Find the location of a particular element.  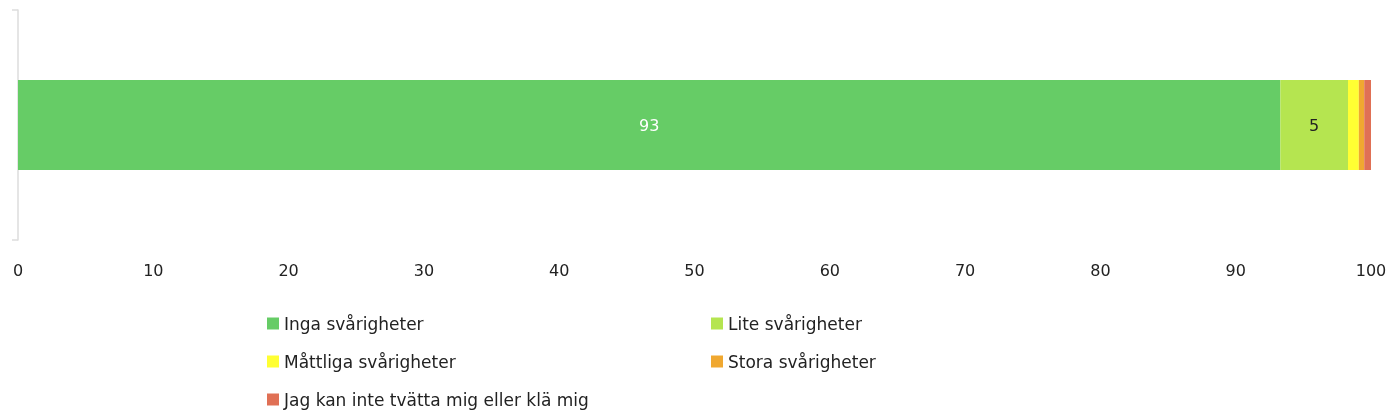

x-tick-label: 100 is located at coordinates (1371, 270).